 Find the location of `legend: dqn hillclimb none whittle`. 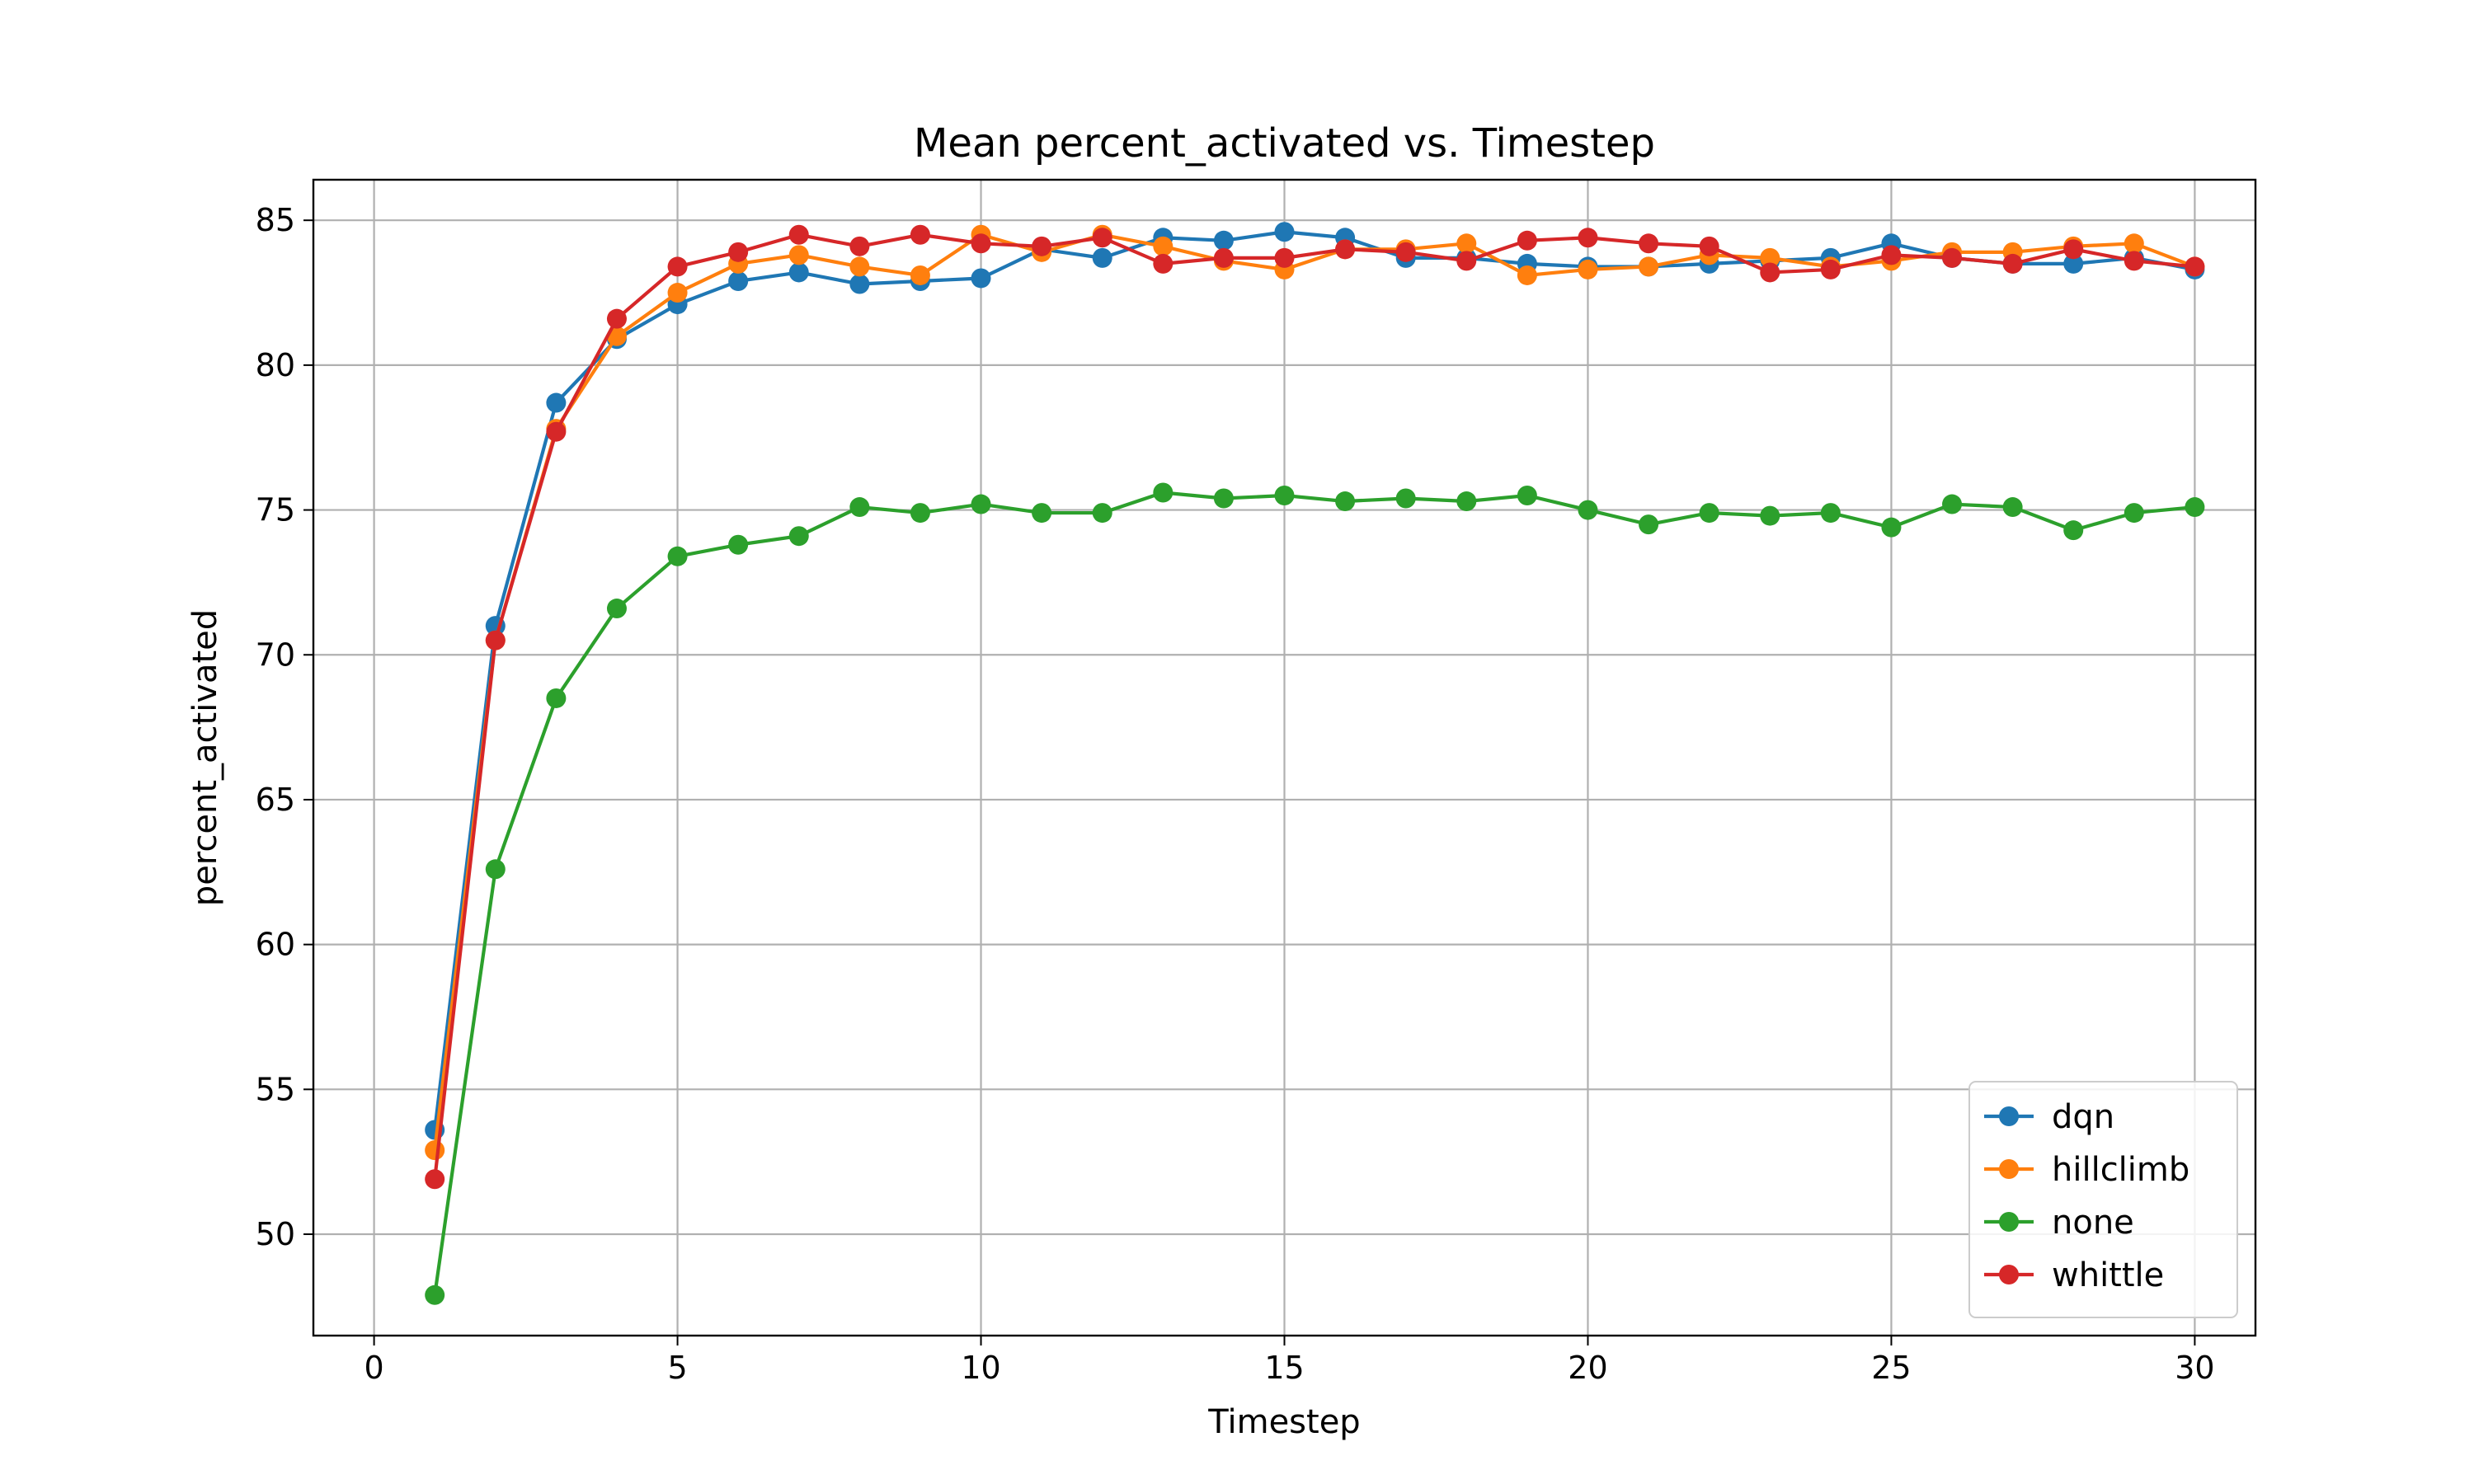

legend: dqn hillclimb none whittle is located at coordinates (2103, 1199).